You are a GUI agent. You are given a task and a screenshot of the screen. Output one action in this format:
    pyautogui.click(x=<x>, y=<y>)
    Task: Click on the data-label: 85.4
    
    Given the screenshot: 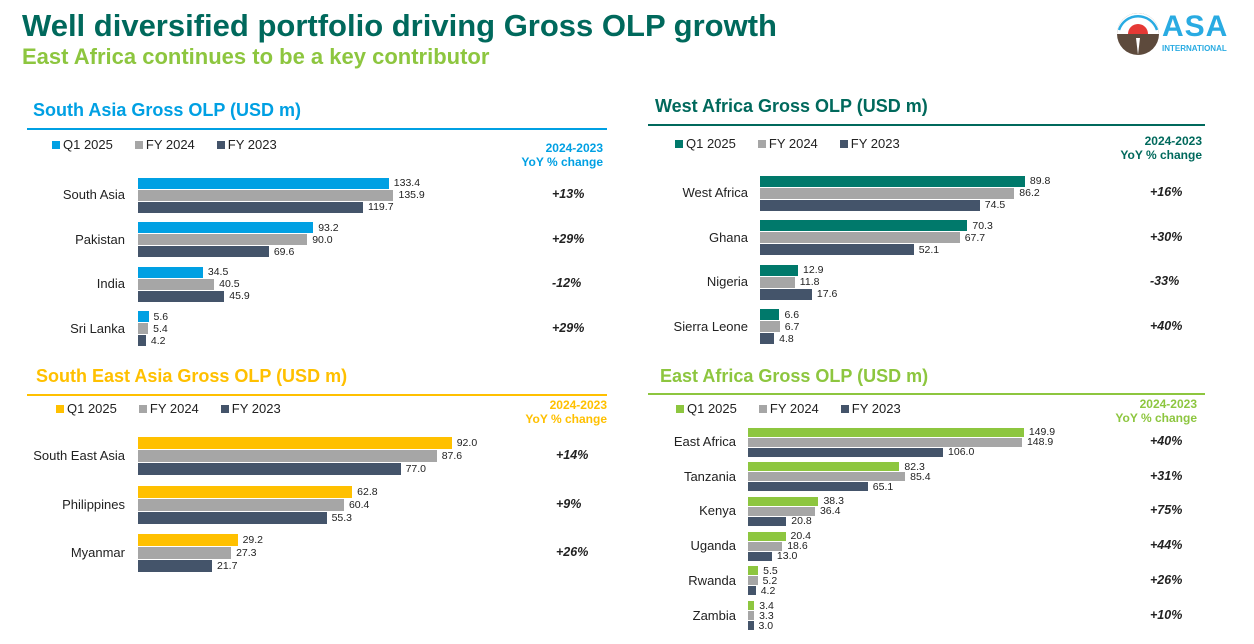 What is the action you would take?
    pyautogui.click(x=920, y=476)
    